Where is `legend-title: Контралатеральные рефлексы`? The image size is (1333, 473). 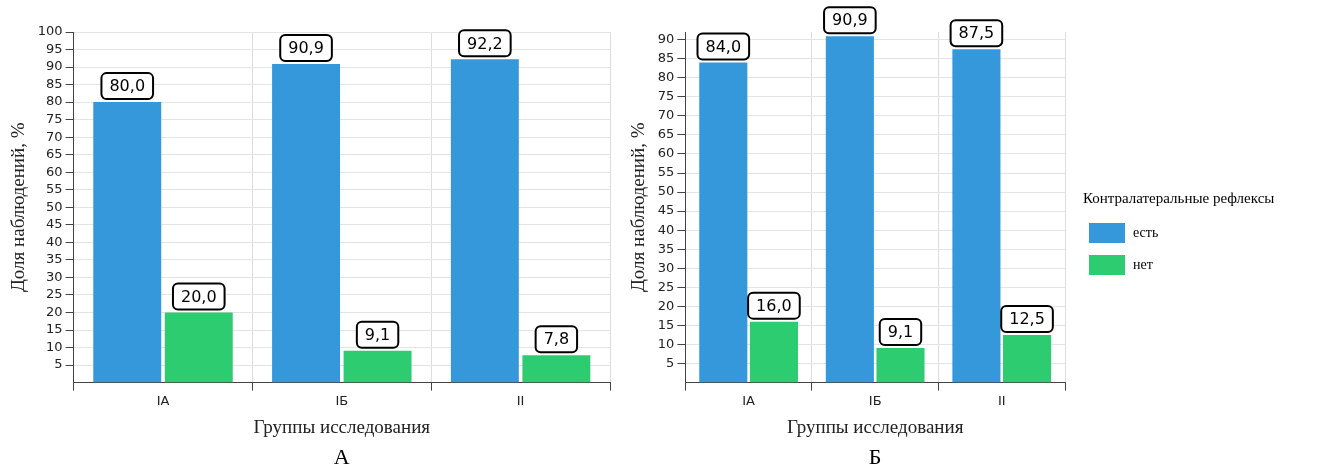 legend-title: Контралатеральные рефлексы is located at coordinates (1179, 198).